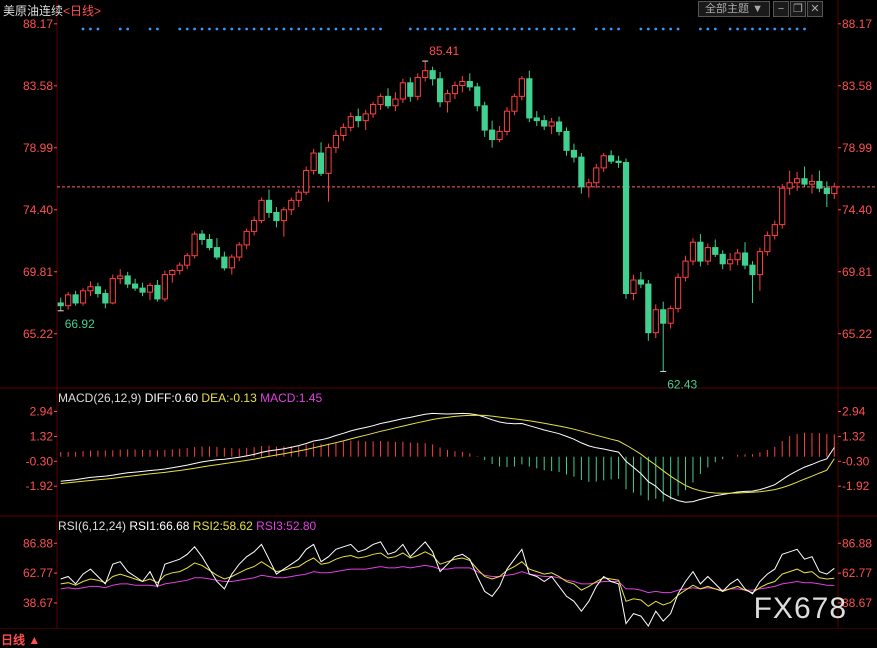 Image resolution: width=877 pixels, height=648 pixels. I want to click on y-tick-label-right: -0.30, so click(856, 461).